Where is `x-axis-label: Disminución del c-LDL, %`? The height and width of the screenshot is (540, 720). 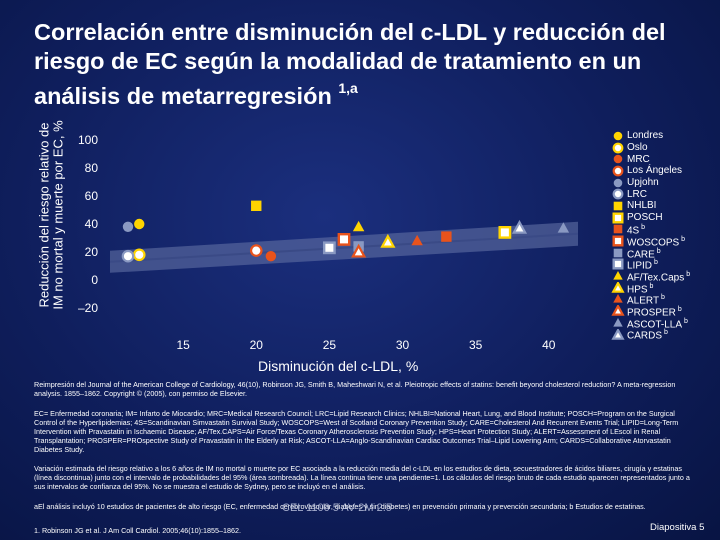
x-axis-label: Disminución del c-LDL, % is located at coordinates (338, 366).